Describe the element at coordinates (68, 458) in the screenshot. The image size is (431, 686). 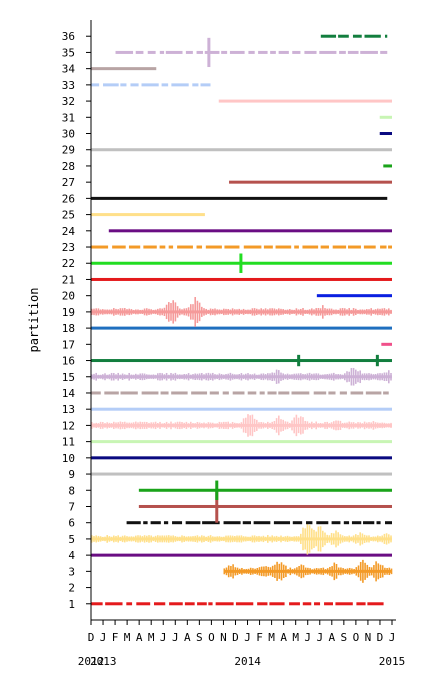
I see `y-tick-label-10: 10` at that location.